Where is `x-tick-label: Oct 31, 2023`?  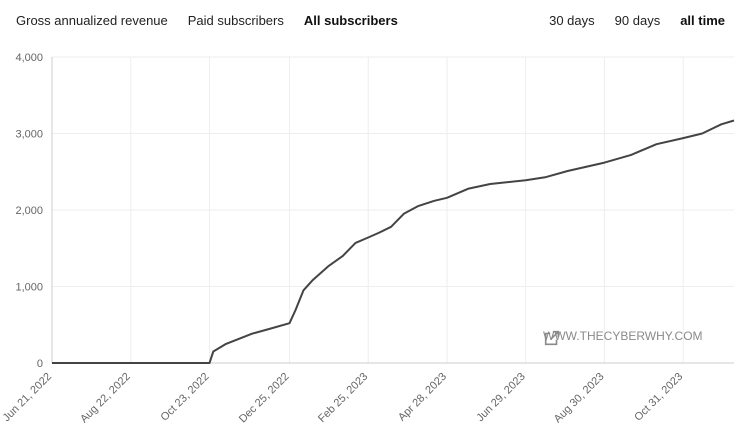
x-tick-label: Oct 31, 2023 is located at coordinates (658, 397).